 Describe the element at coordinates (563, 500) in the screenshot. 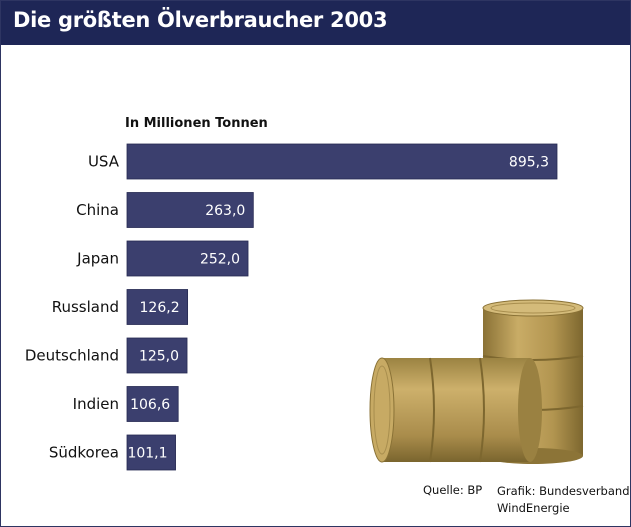

I see `credit-note: Grafik: Bundesverband WindEnergie` at that location.